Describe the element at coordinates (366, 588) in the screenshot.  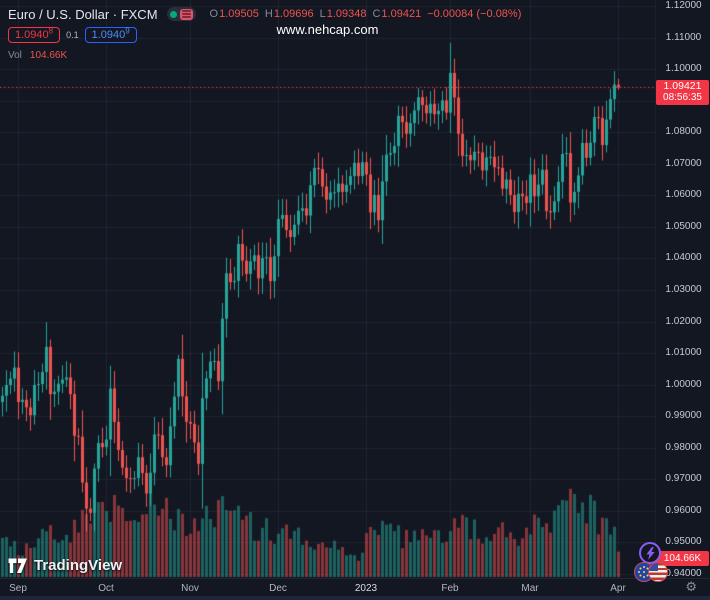
I see `time-axis-label: 2023` at that location.